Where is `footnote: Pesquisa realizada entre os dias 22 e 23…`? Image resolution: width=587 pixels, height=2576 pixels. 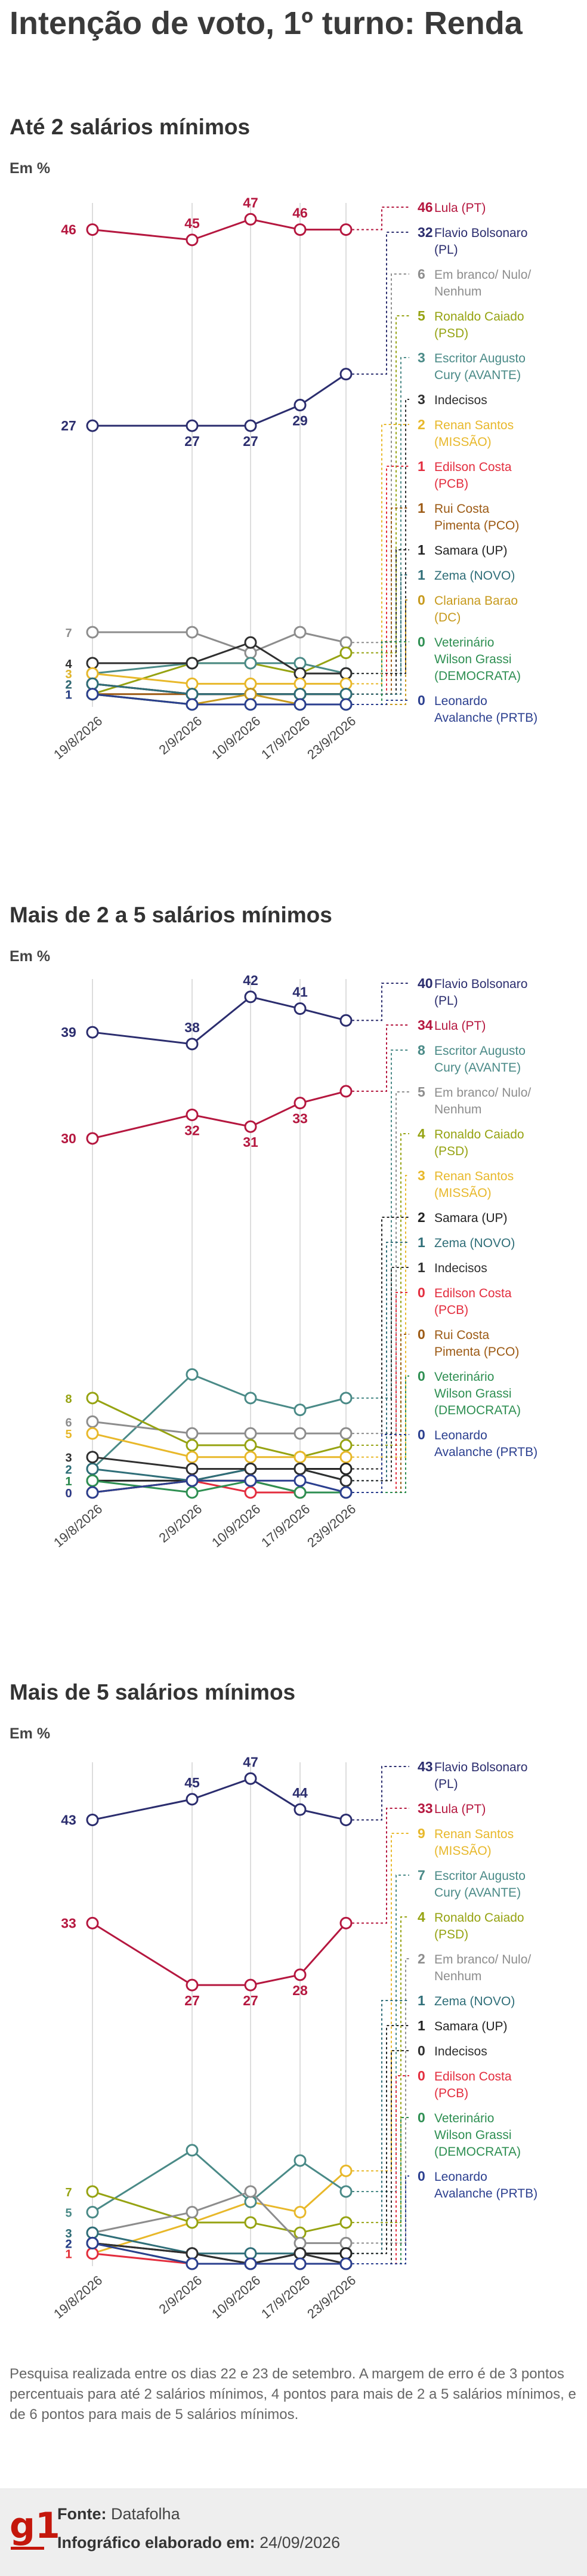 footnote: Pesquisa realizada entre os dias 22 e 23… is located at coordinates (293, 2394).